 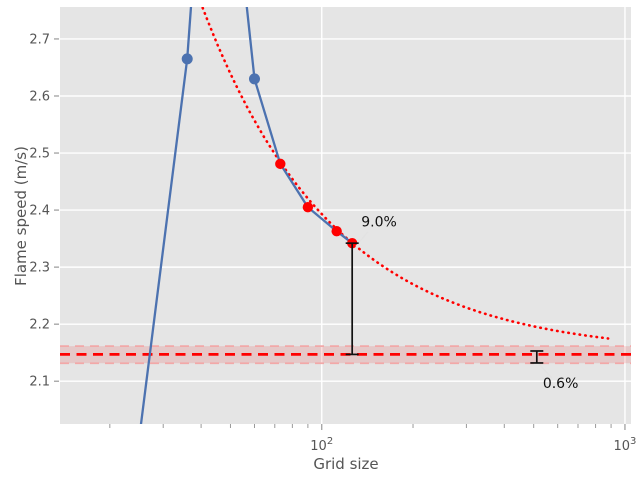 I want to click on x-tick-label: 10³, so click(x=624, y=445).